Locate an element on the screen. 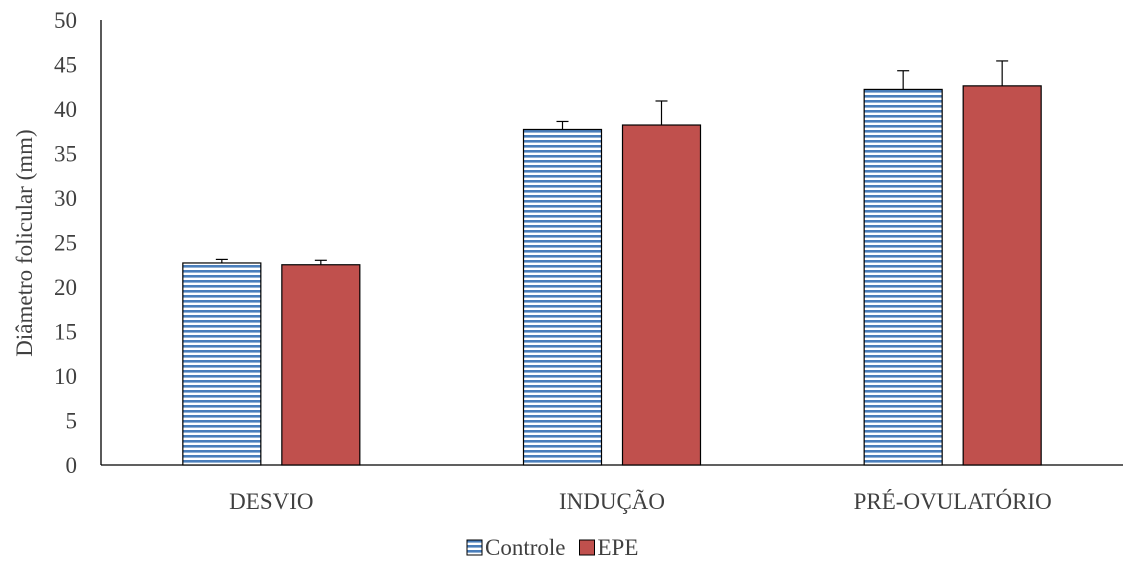 Image resolution: width=1145 pixels, height=577 pixels. y-tick-label: 35 is located at coordinates (65, 154).